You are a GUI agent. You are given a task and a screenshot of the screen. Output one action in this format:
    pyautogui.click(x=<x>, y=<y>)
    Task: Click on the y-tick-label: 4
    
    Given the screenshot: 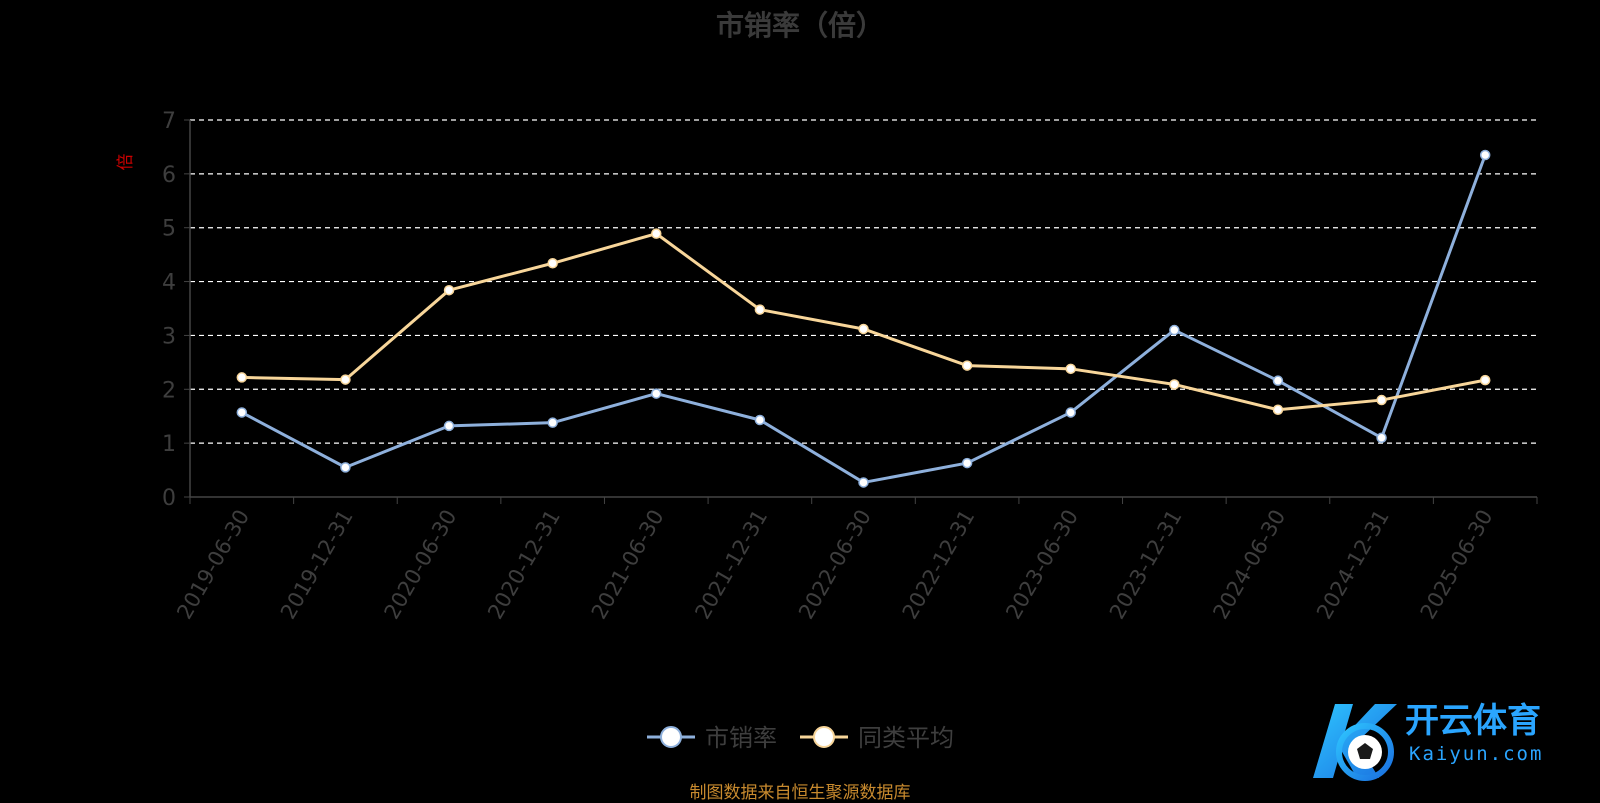 What is the action you would take?
    pyautogui.click(x=169, y=283)
    